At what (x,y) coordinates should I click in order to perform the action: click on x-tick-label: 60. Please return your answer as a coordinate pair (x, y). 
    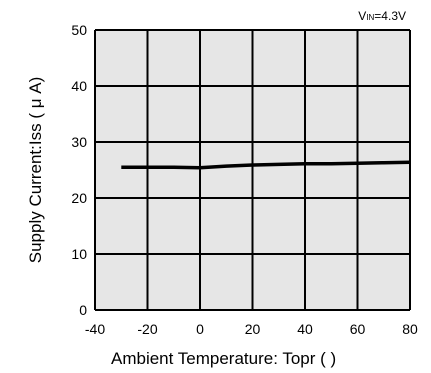
    Looking at the image, I should click on (358, 329).